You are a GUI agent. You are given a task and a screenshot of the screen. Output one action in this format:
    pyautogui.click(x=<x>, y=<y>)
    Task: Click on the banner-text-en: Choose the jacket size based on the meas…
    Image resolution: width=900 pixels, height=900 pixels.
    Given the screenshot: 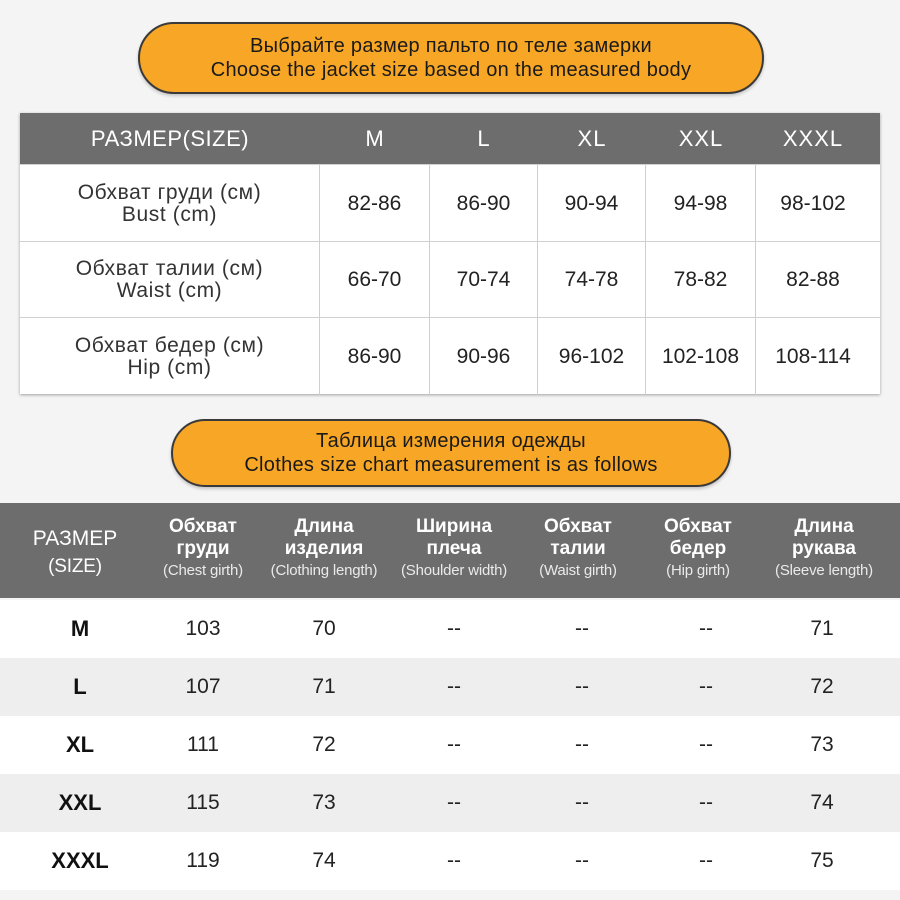 What is the action you would take?
    pyautogui.click(x=451, y=70)
    